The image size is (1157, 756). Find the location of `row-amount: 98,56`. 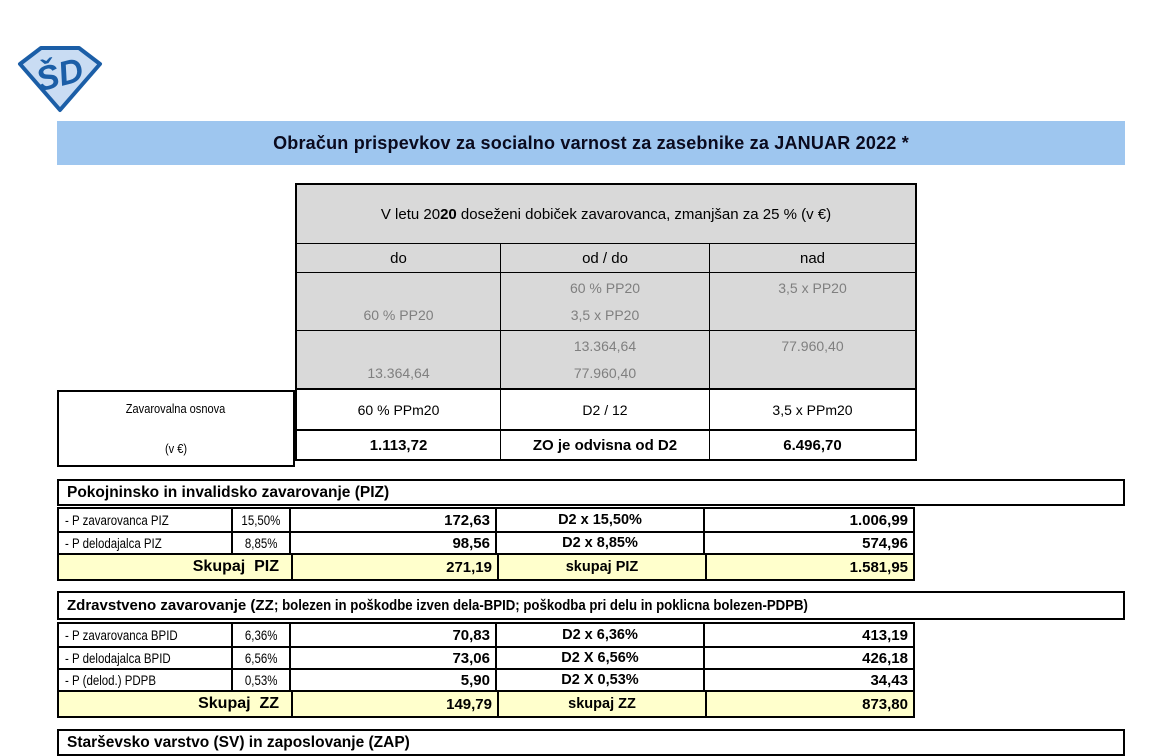

row-amount: 98,56 is located at coordinates (392, 543).